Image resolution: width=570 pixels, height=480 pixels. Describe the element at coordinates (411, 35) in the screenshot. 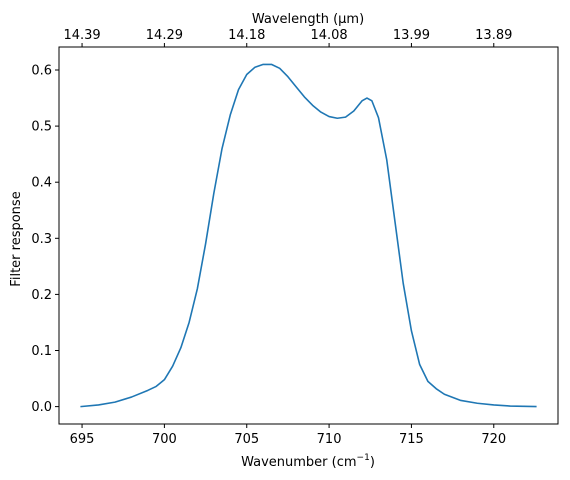

I see `top-tick-label: 13.99` at that location.